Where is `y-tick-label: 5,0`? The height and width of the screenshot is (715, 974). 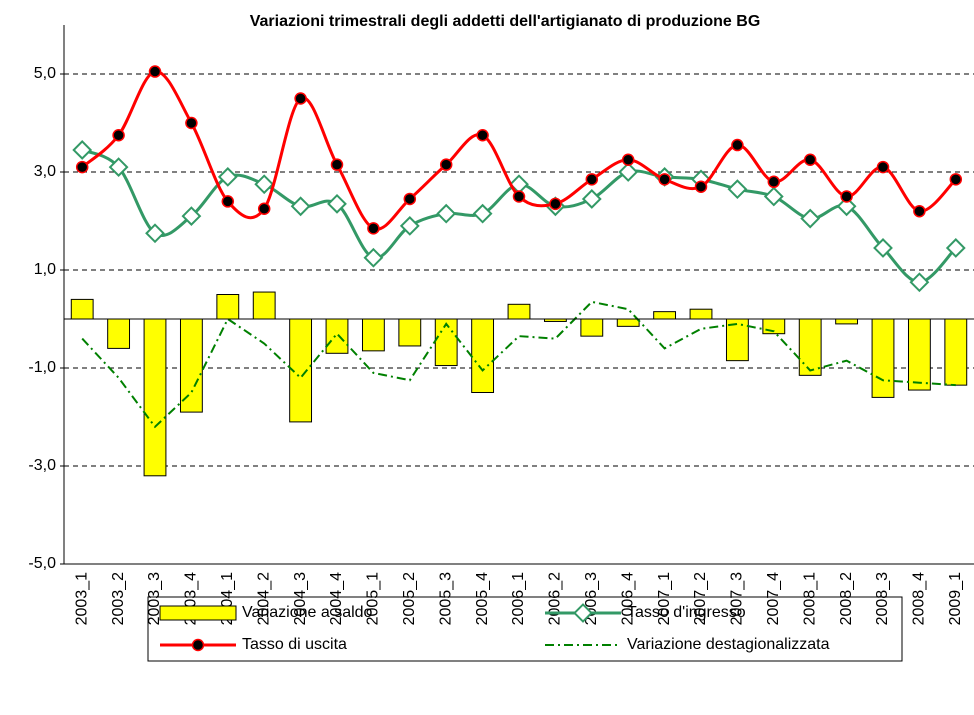 y-tick-label: 5,0 is located at coordinates (45, 73).